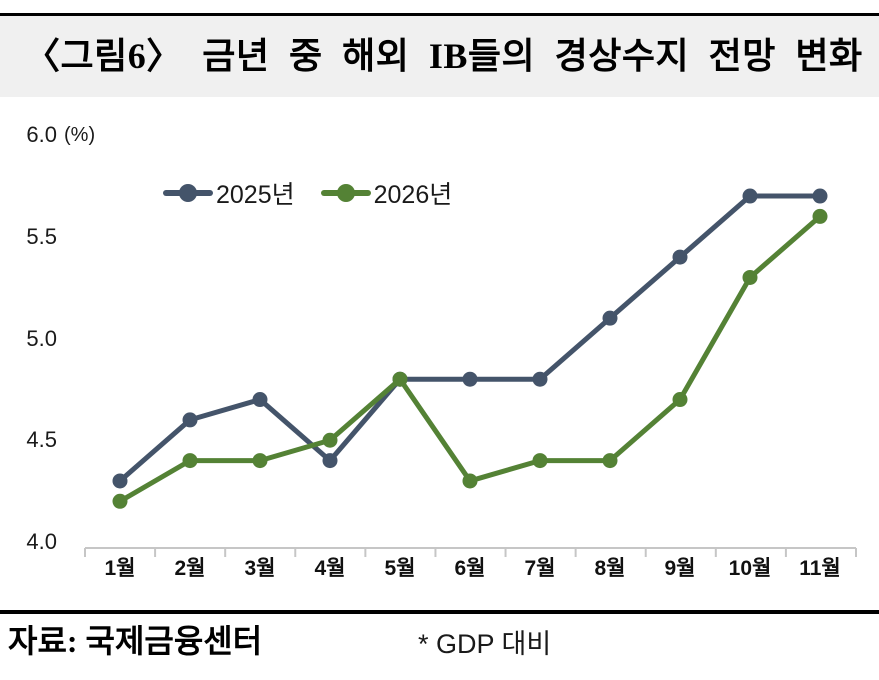 This screenshot has height=680, width=879. I want to click on y-axis-unit-label: (%), so click(80, 135).